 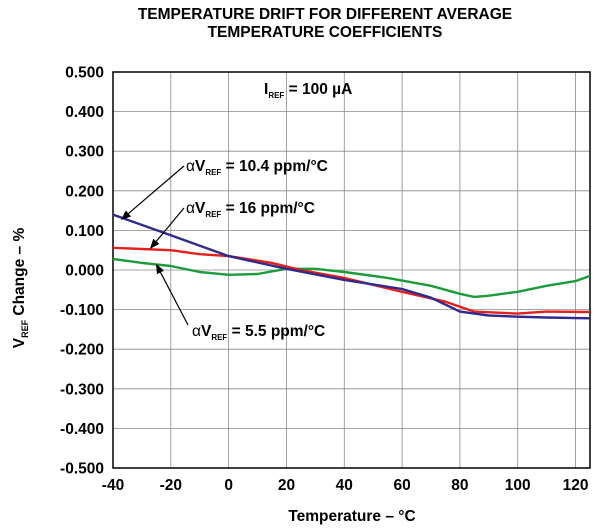 I want to click on label-leaders, so click(x=154, y=245).